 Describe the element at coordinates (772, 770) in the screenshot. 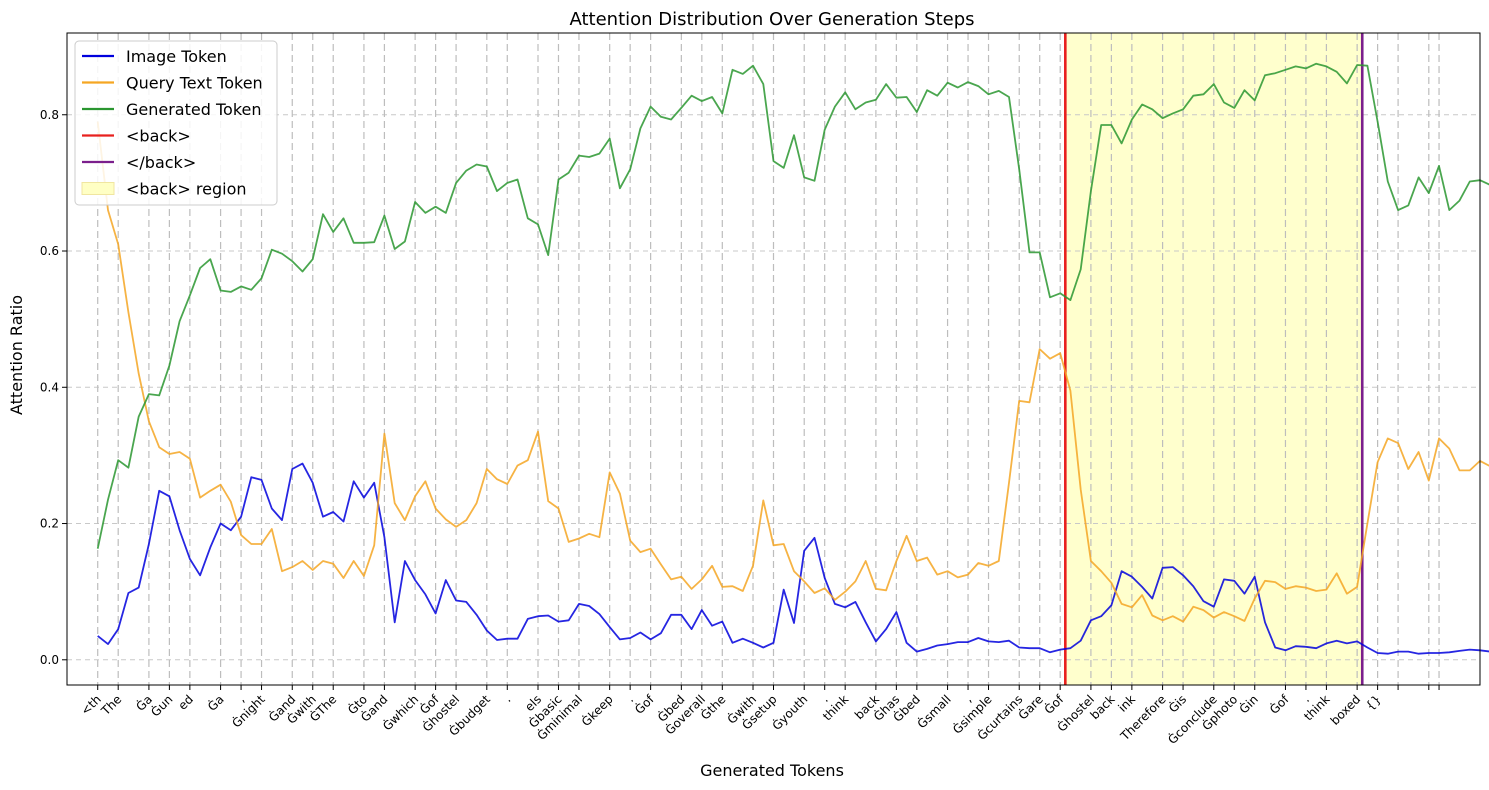

I see `x-axis-label: Generated Tokens` at that location.